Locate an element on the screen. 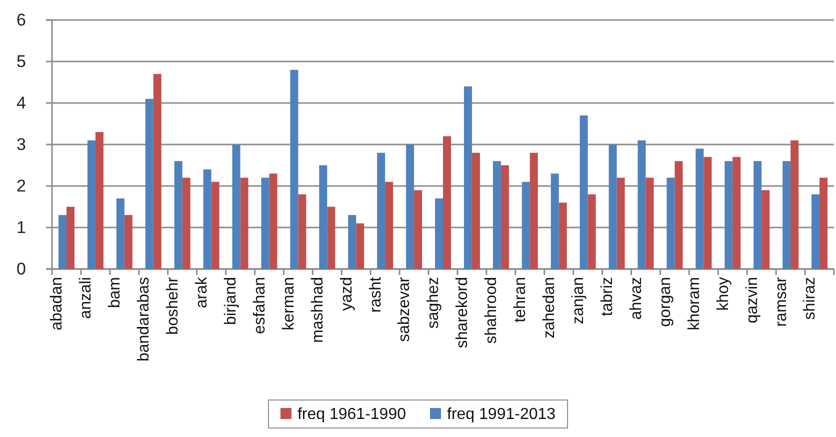 This screenshot has height=437, width=836. x-tick-label: mashhad is located at coordinates (317, 310).